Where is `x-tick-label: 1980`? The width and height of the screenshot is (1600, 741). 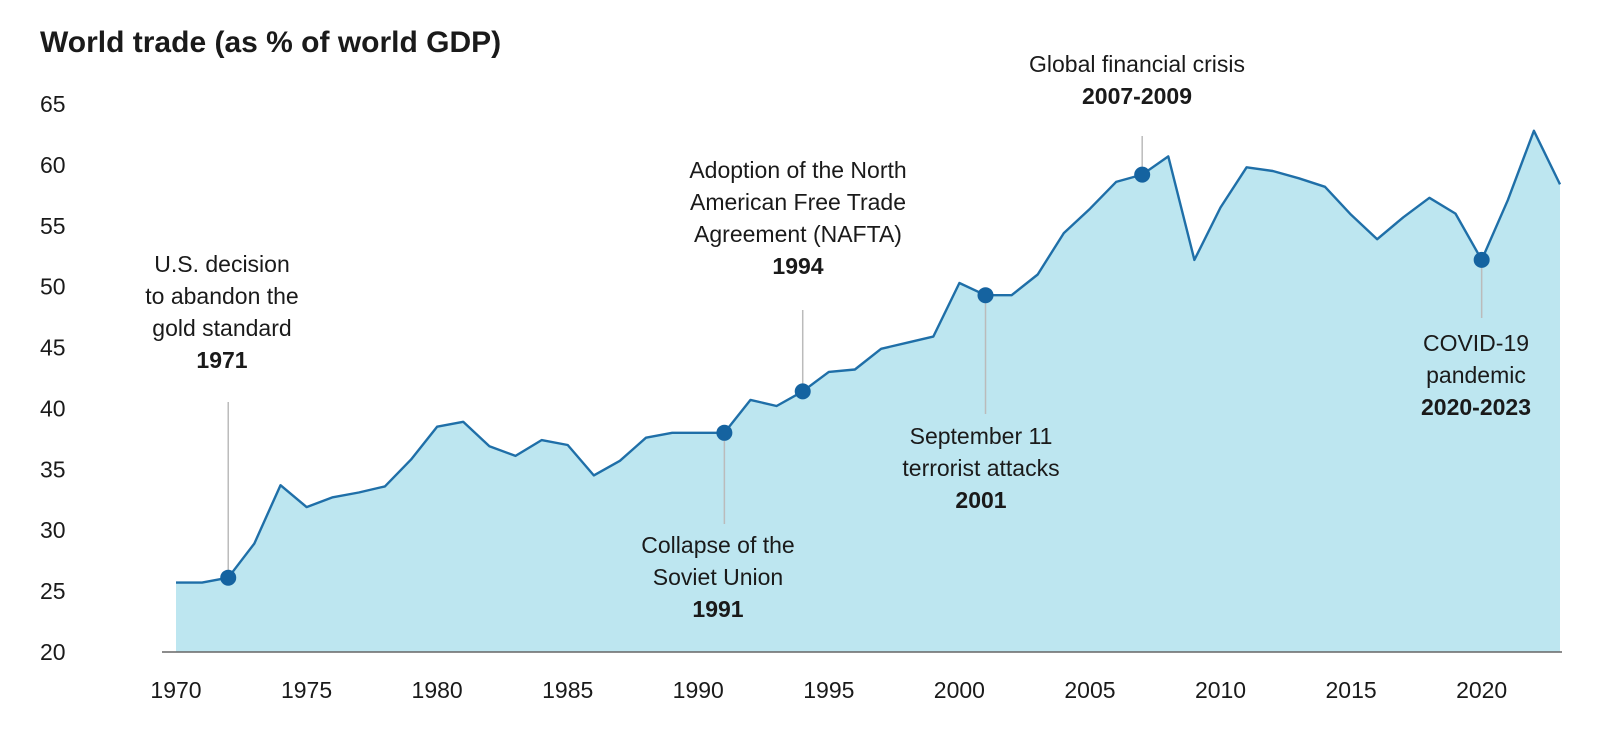
x-tick-label: 1980 is located at coordinates (437, 690).